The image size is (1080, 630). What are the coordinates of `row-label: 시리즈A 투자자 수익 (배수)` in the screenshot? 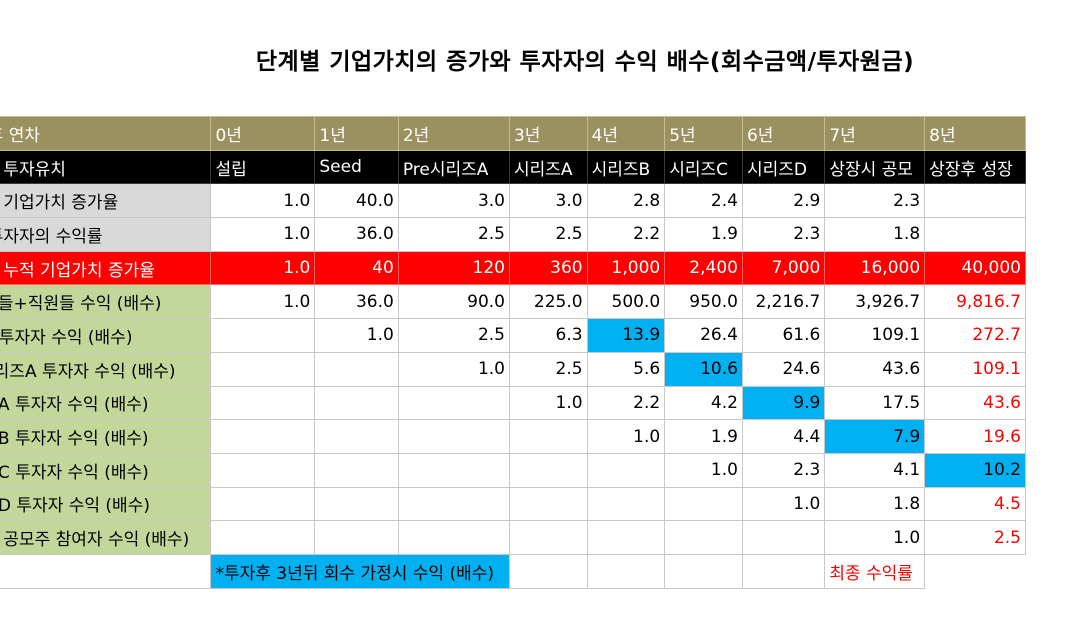 It's located at (106, 403).